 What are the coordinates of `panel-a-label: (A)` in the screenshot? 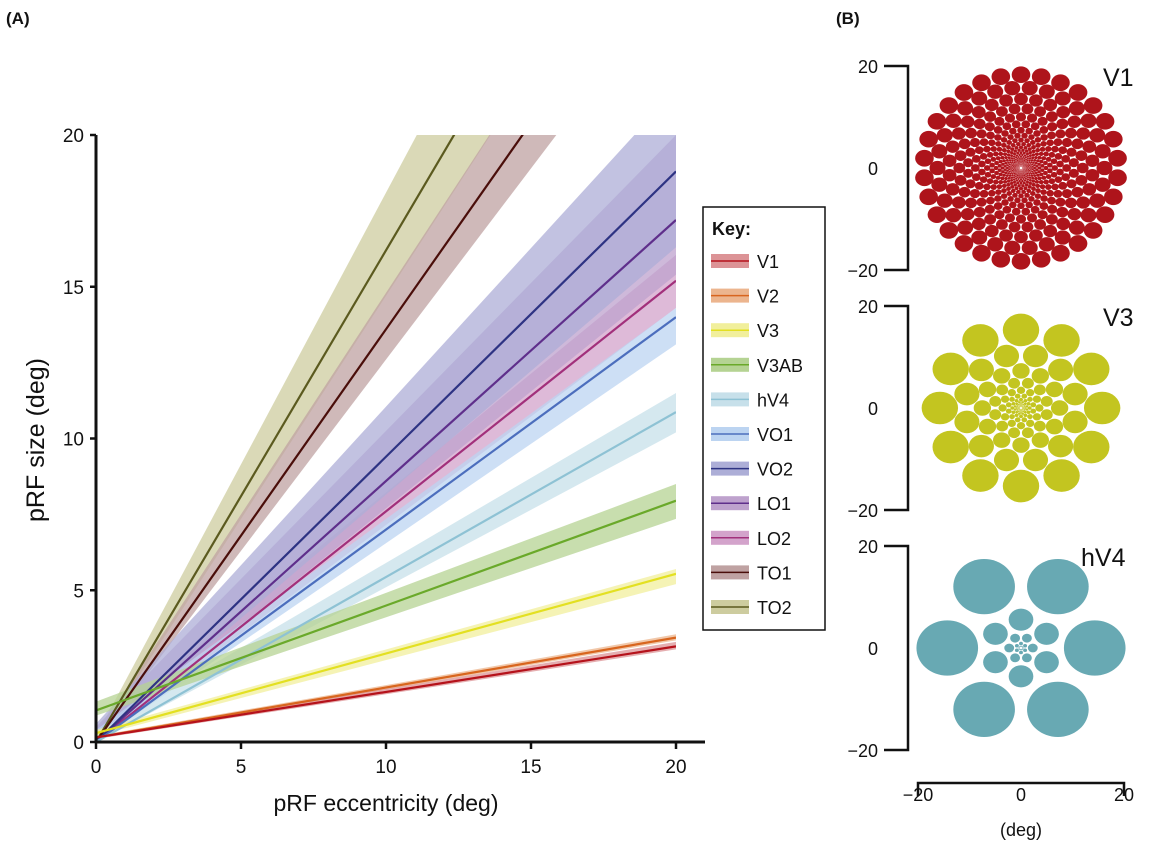 It's located at (18, 18).